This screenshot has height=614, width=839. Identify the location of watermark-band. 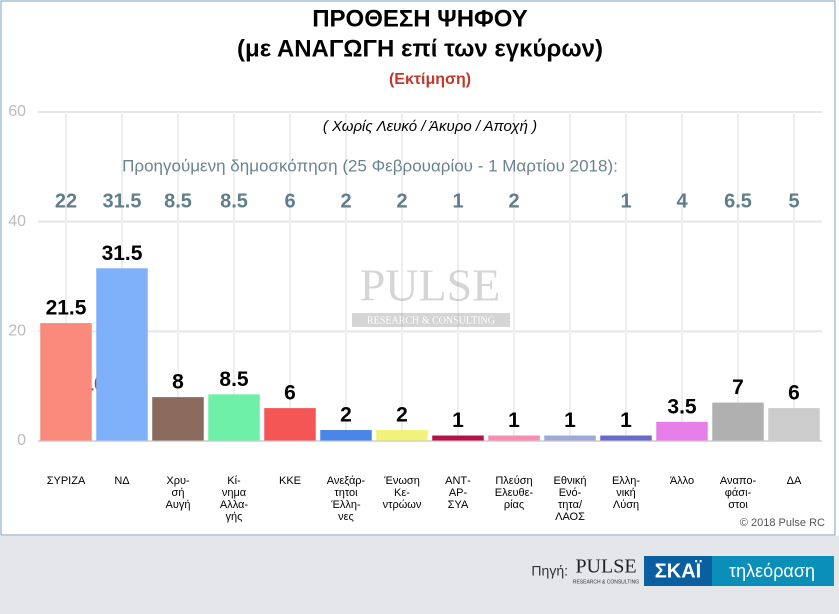
(431, 320).